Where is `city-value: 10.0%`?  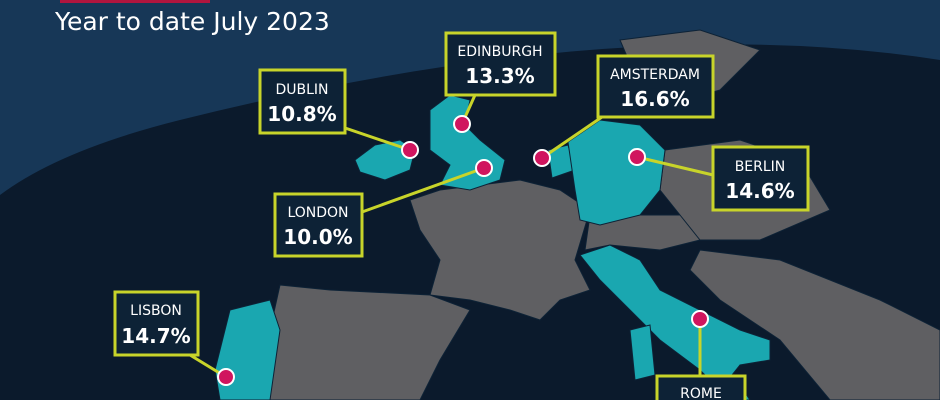 city-value: 10.0% is located at coordinates (317, 237).